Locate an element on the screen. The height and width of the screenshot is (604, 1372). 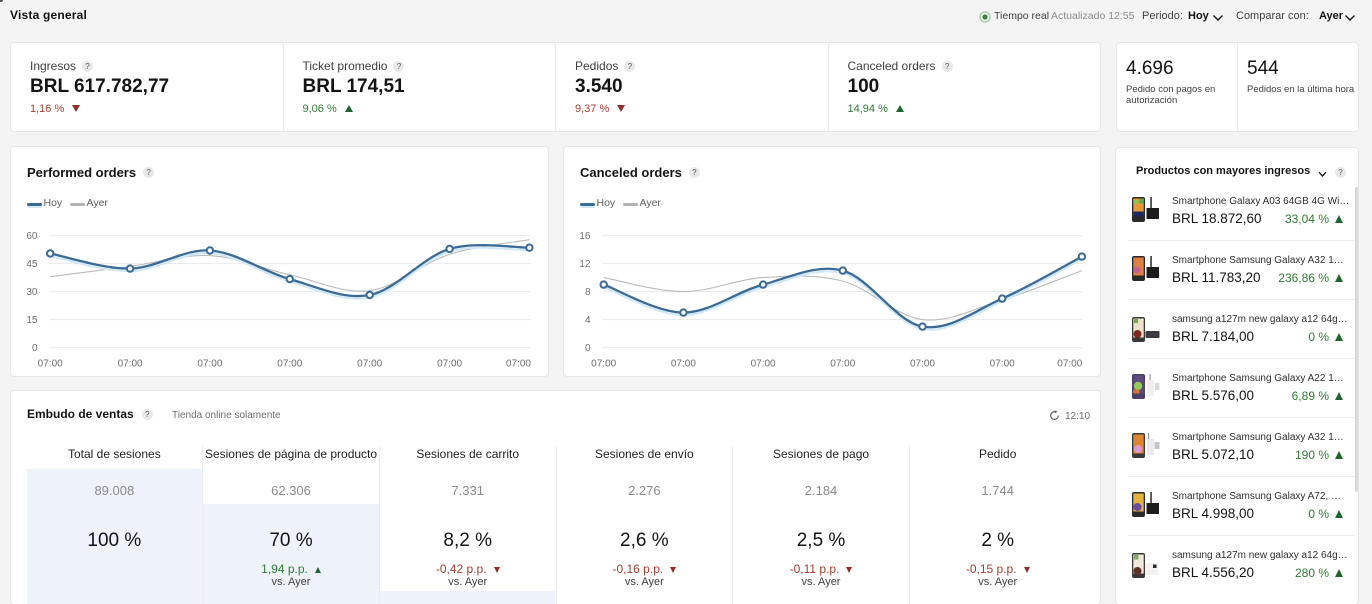
svg-text: 60 is located at coordinates (32, 236).